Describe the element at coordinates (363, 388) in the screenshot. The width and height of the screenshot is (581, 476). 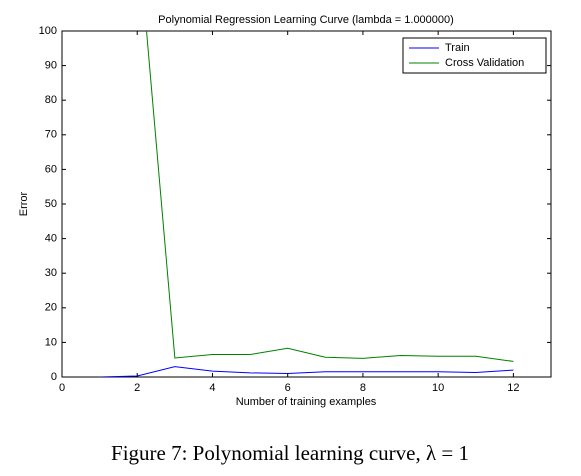
I see `x-tick-label: 8` at that location.